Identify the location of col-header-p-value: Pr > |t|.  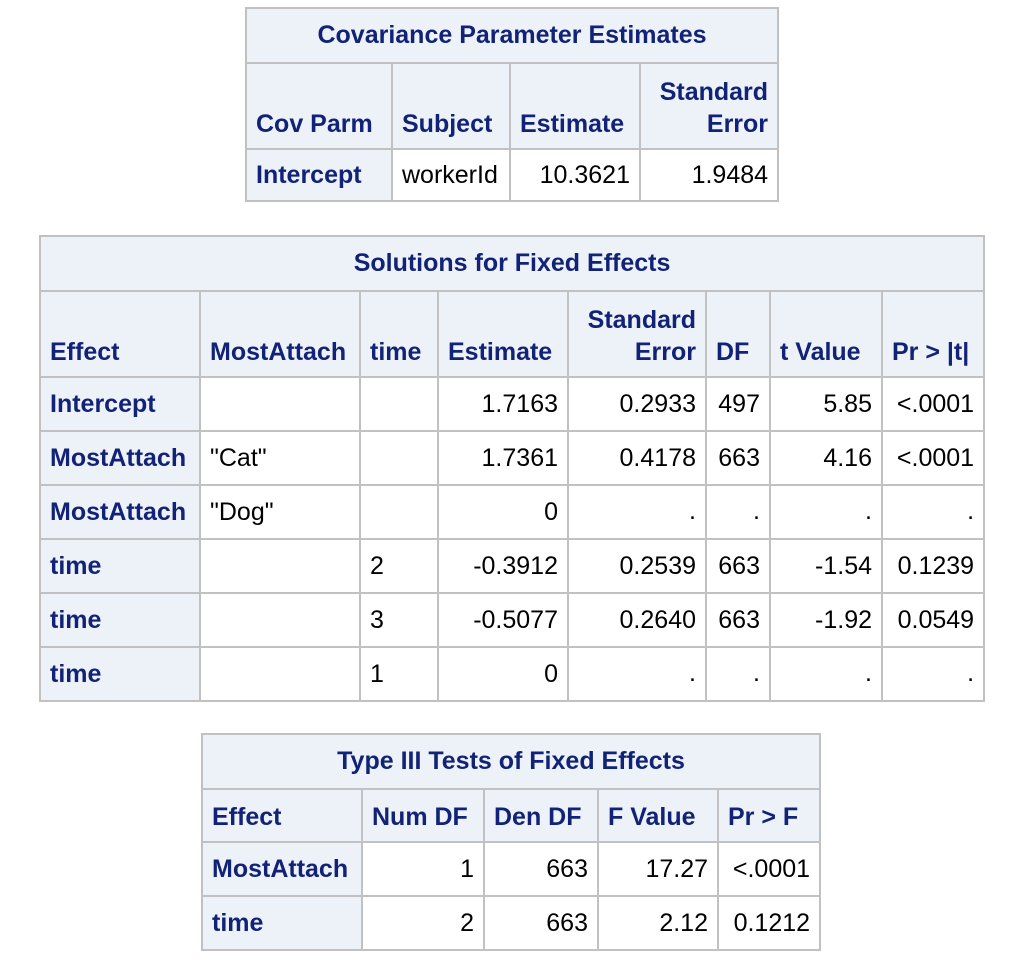
(933, 334).